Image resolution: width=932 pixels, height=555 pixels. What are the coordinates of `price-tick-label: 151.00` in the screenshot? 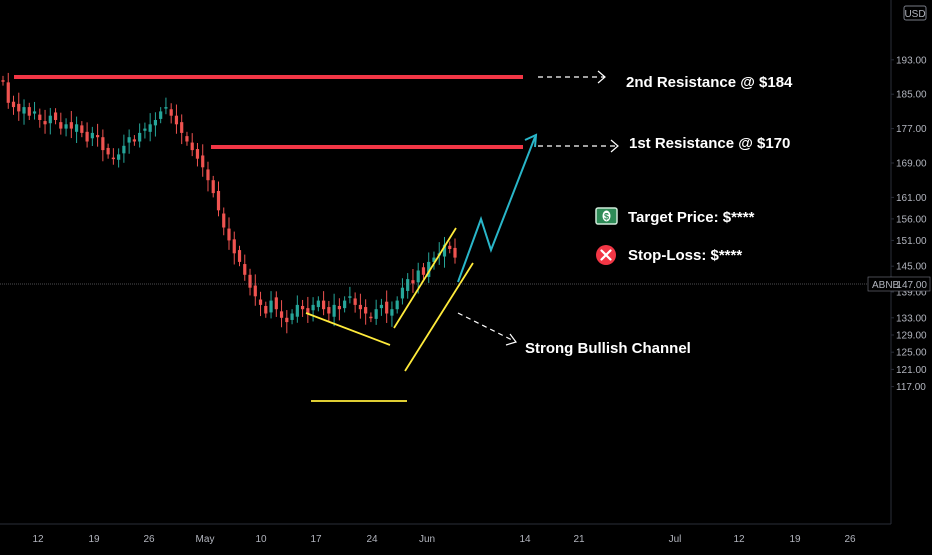 It's located at (911, 241).